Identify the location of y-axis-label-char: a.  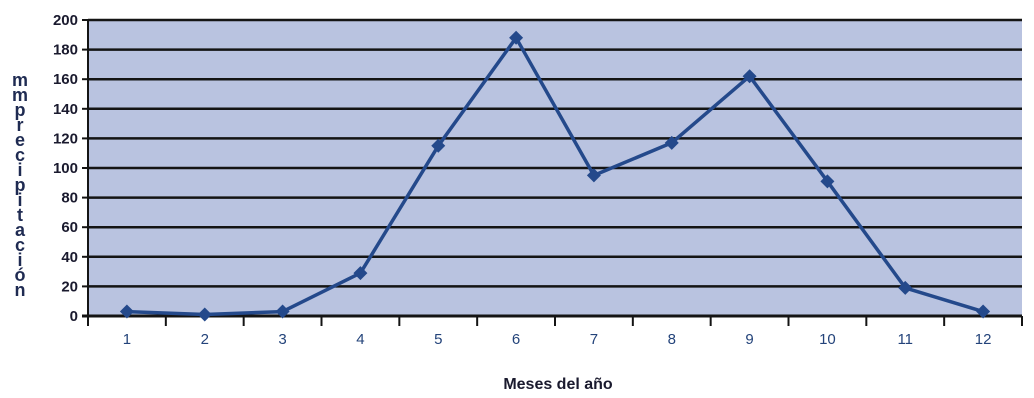
(20, 230).